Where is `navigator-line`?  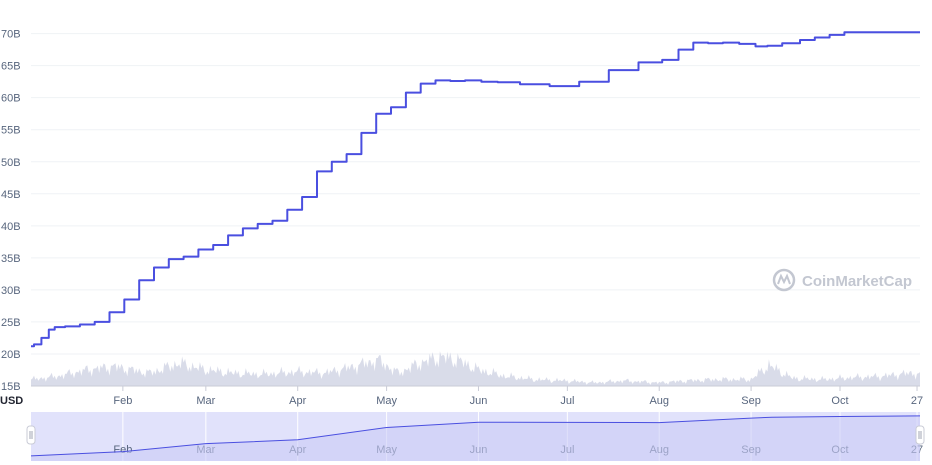
navigator-line is located at coordinates (475, 438).